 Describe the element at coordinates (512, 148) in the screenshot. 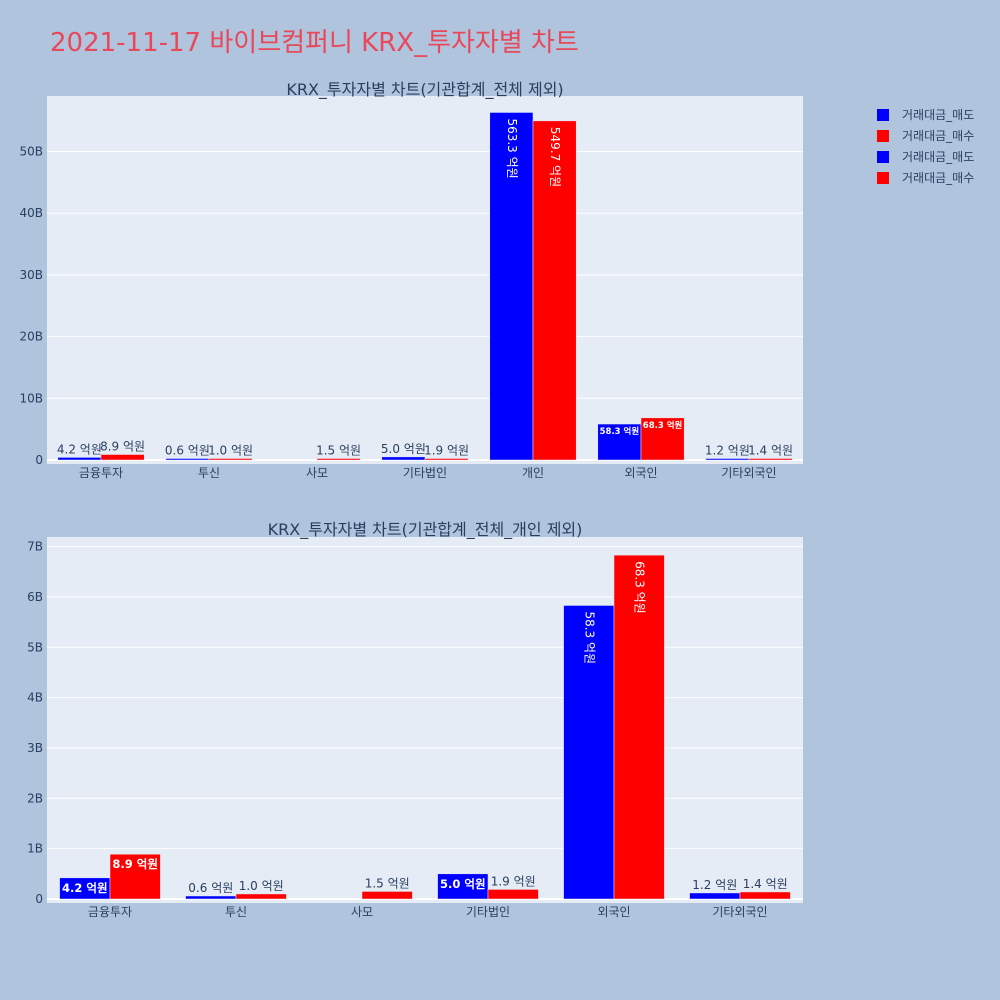

I see `data-label: 563.3 억원` at that location.